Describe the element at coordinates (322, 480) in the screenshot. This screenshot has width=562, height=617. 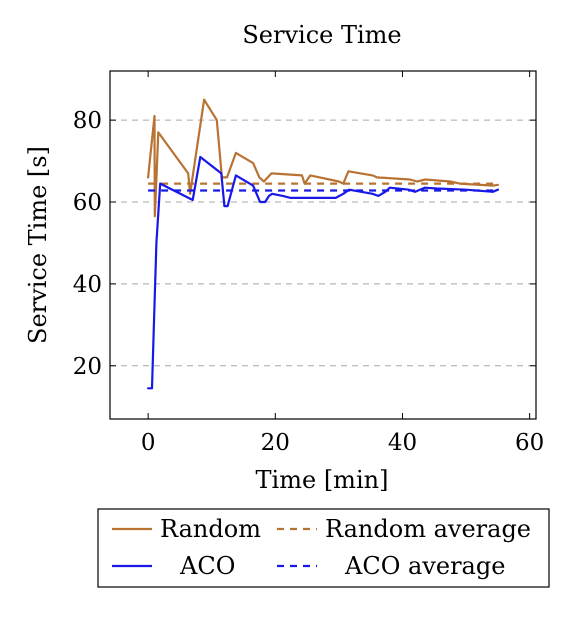
I see `x-axis-label: Time [min]` at that location.